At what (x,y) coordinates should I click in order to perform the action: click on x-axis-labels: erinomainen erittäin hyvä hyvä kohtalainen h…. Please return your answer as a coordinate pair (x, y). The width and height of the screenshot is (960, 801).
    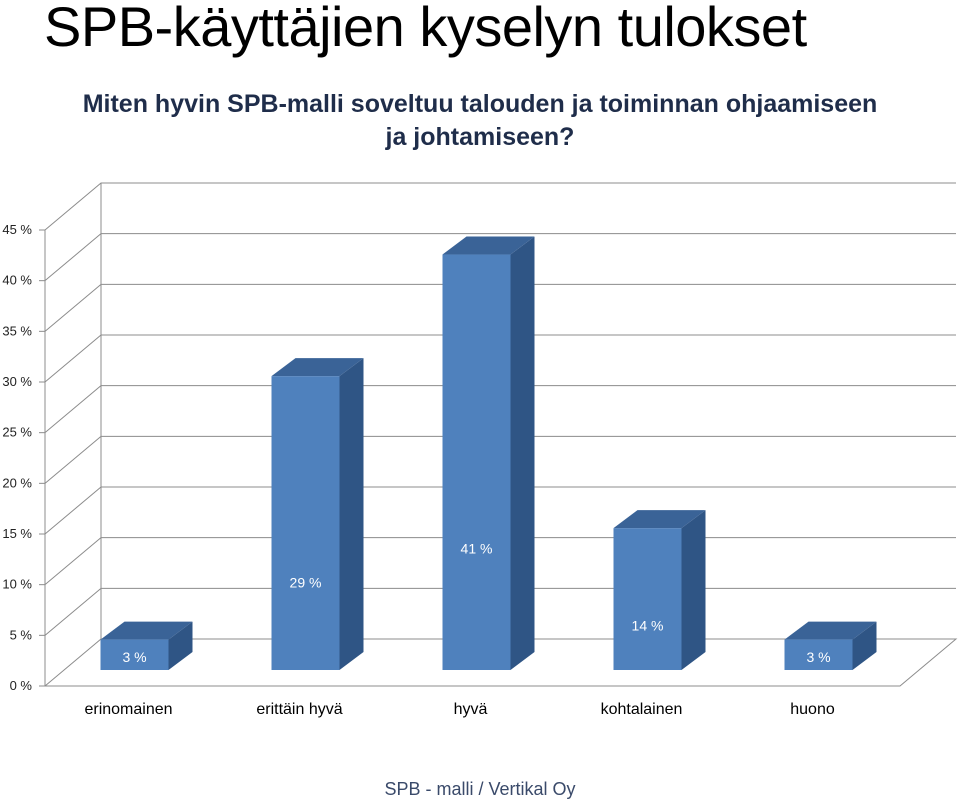
    Looking at the image, I should click on (459, 709).